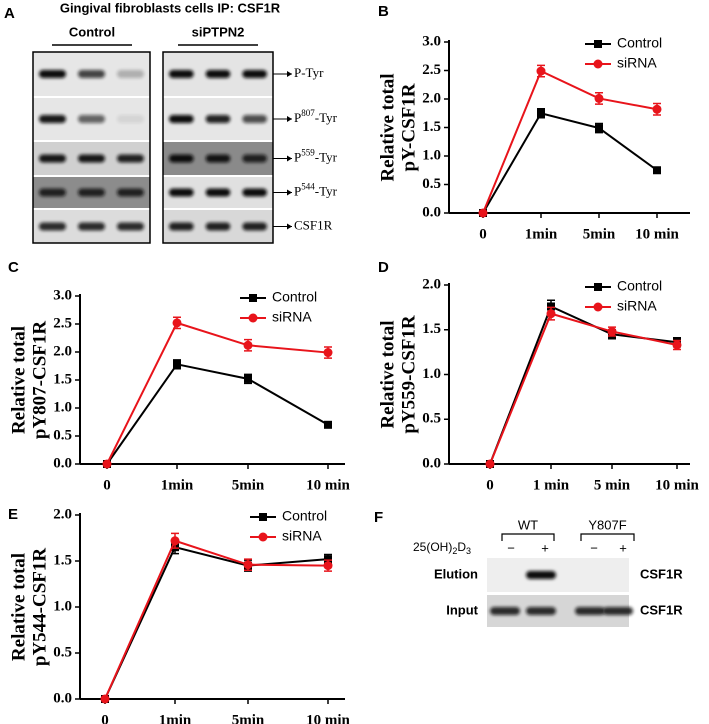 This screenshot has height=724, width=709. Describe the element at coordinates (431, 212) in the screenshot. I see `y-tick-label: 0.0` at that location.